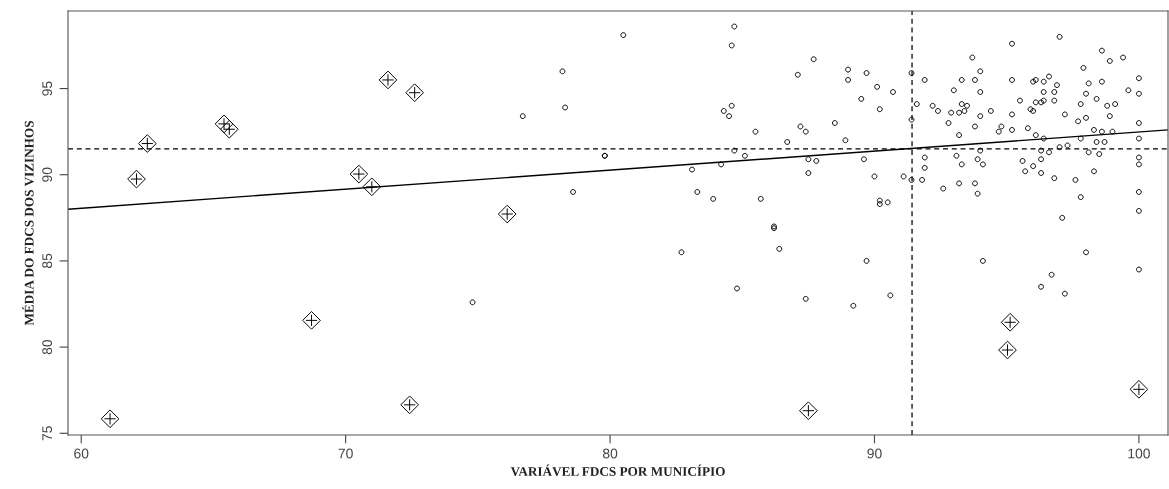 The height and width of the screenshot is (489, 1169). I want to click on y-tick-label: 80, so click(47, 347).